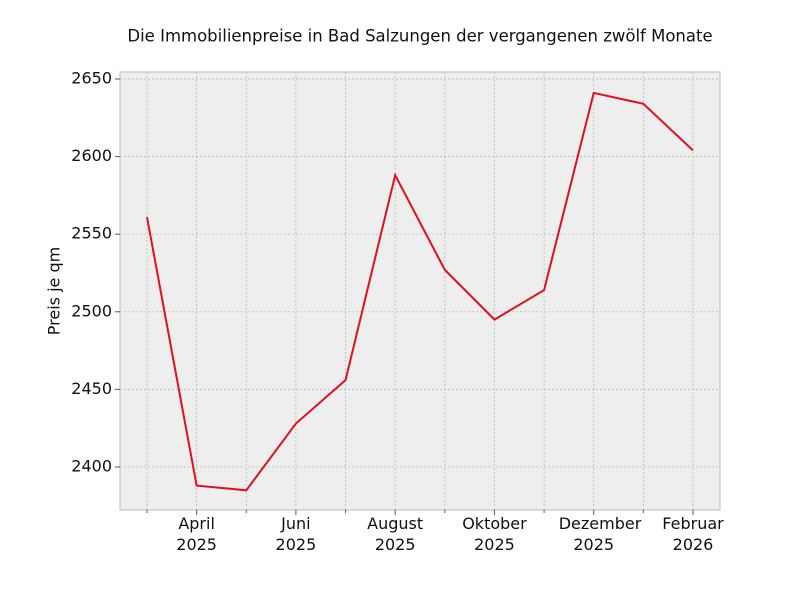  I want to click on y-tick-label: 2600, so click(91, 155).